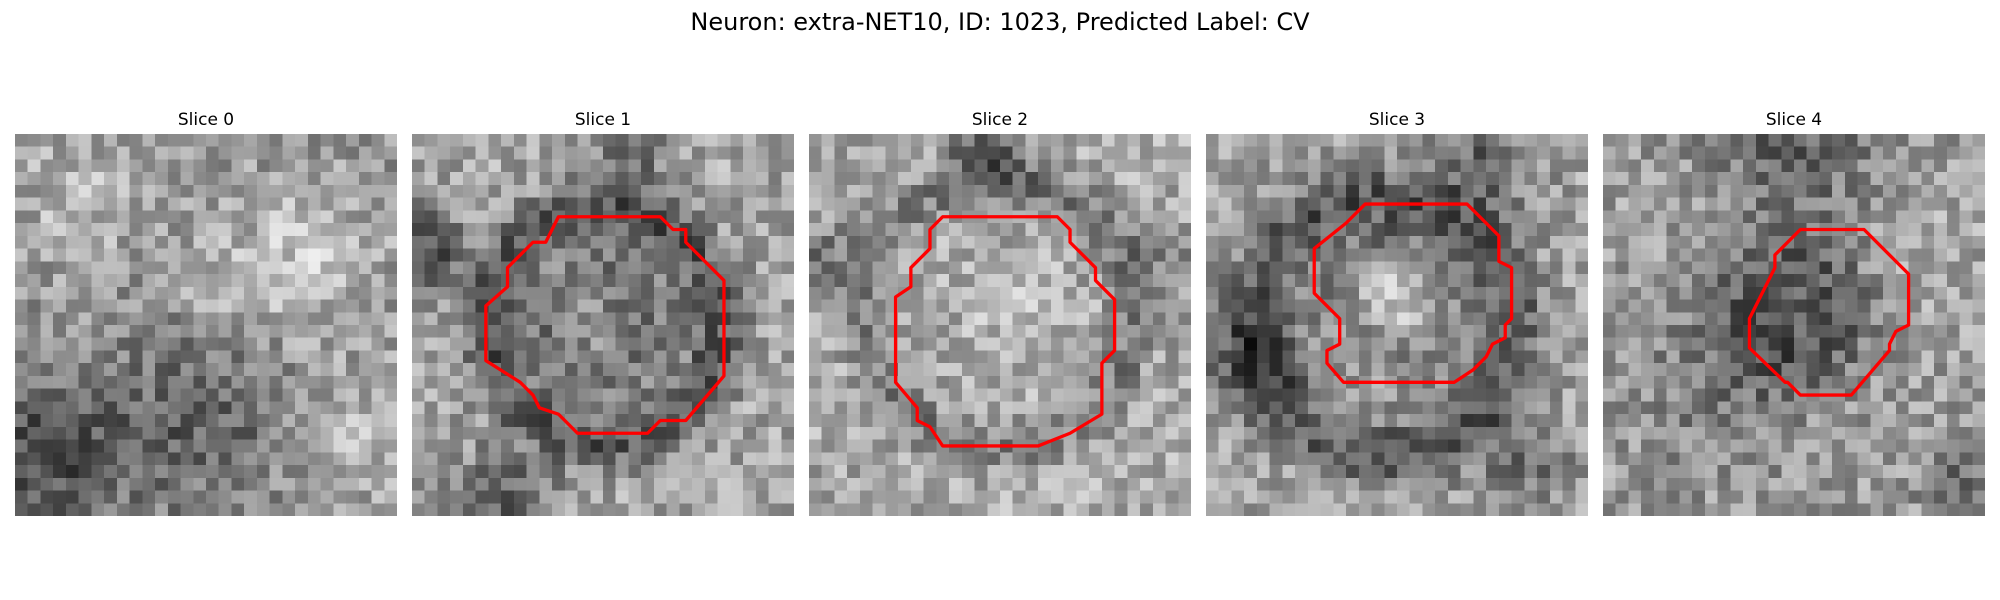  What do you see at coordinates (206, 120) in the screenshot?
I see `slice-title: Slice 0` at bounding box center [206, 120].